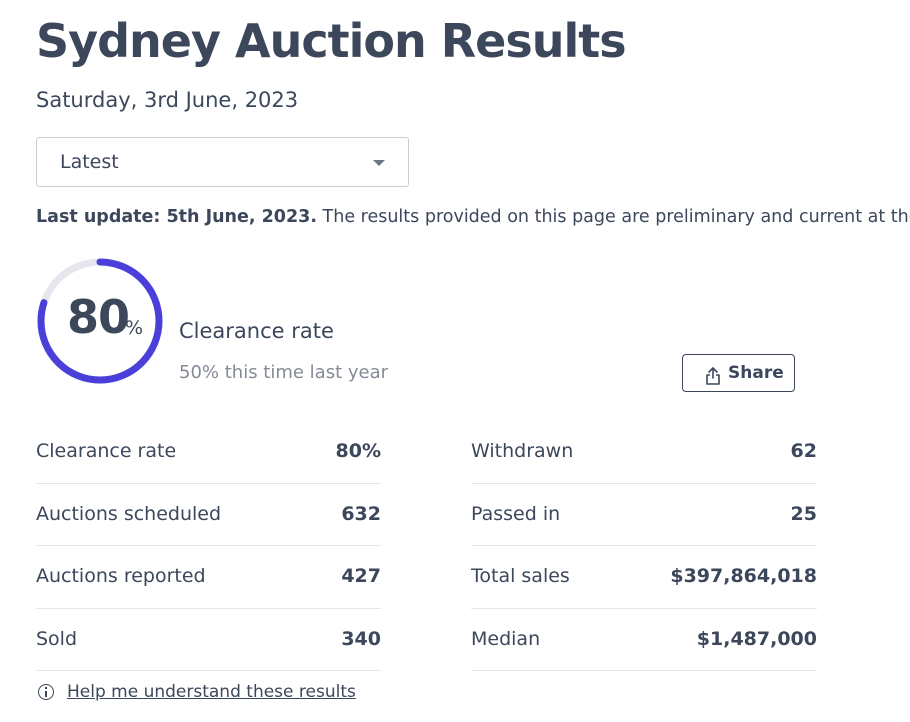 Image resolution: width=910 pixels, height=722 pixels. What do you see at coordinates (756, 638) in the screenshot?
I see `stat-value: $1,487,000` at bounding box center [756, 638].